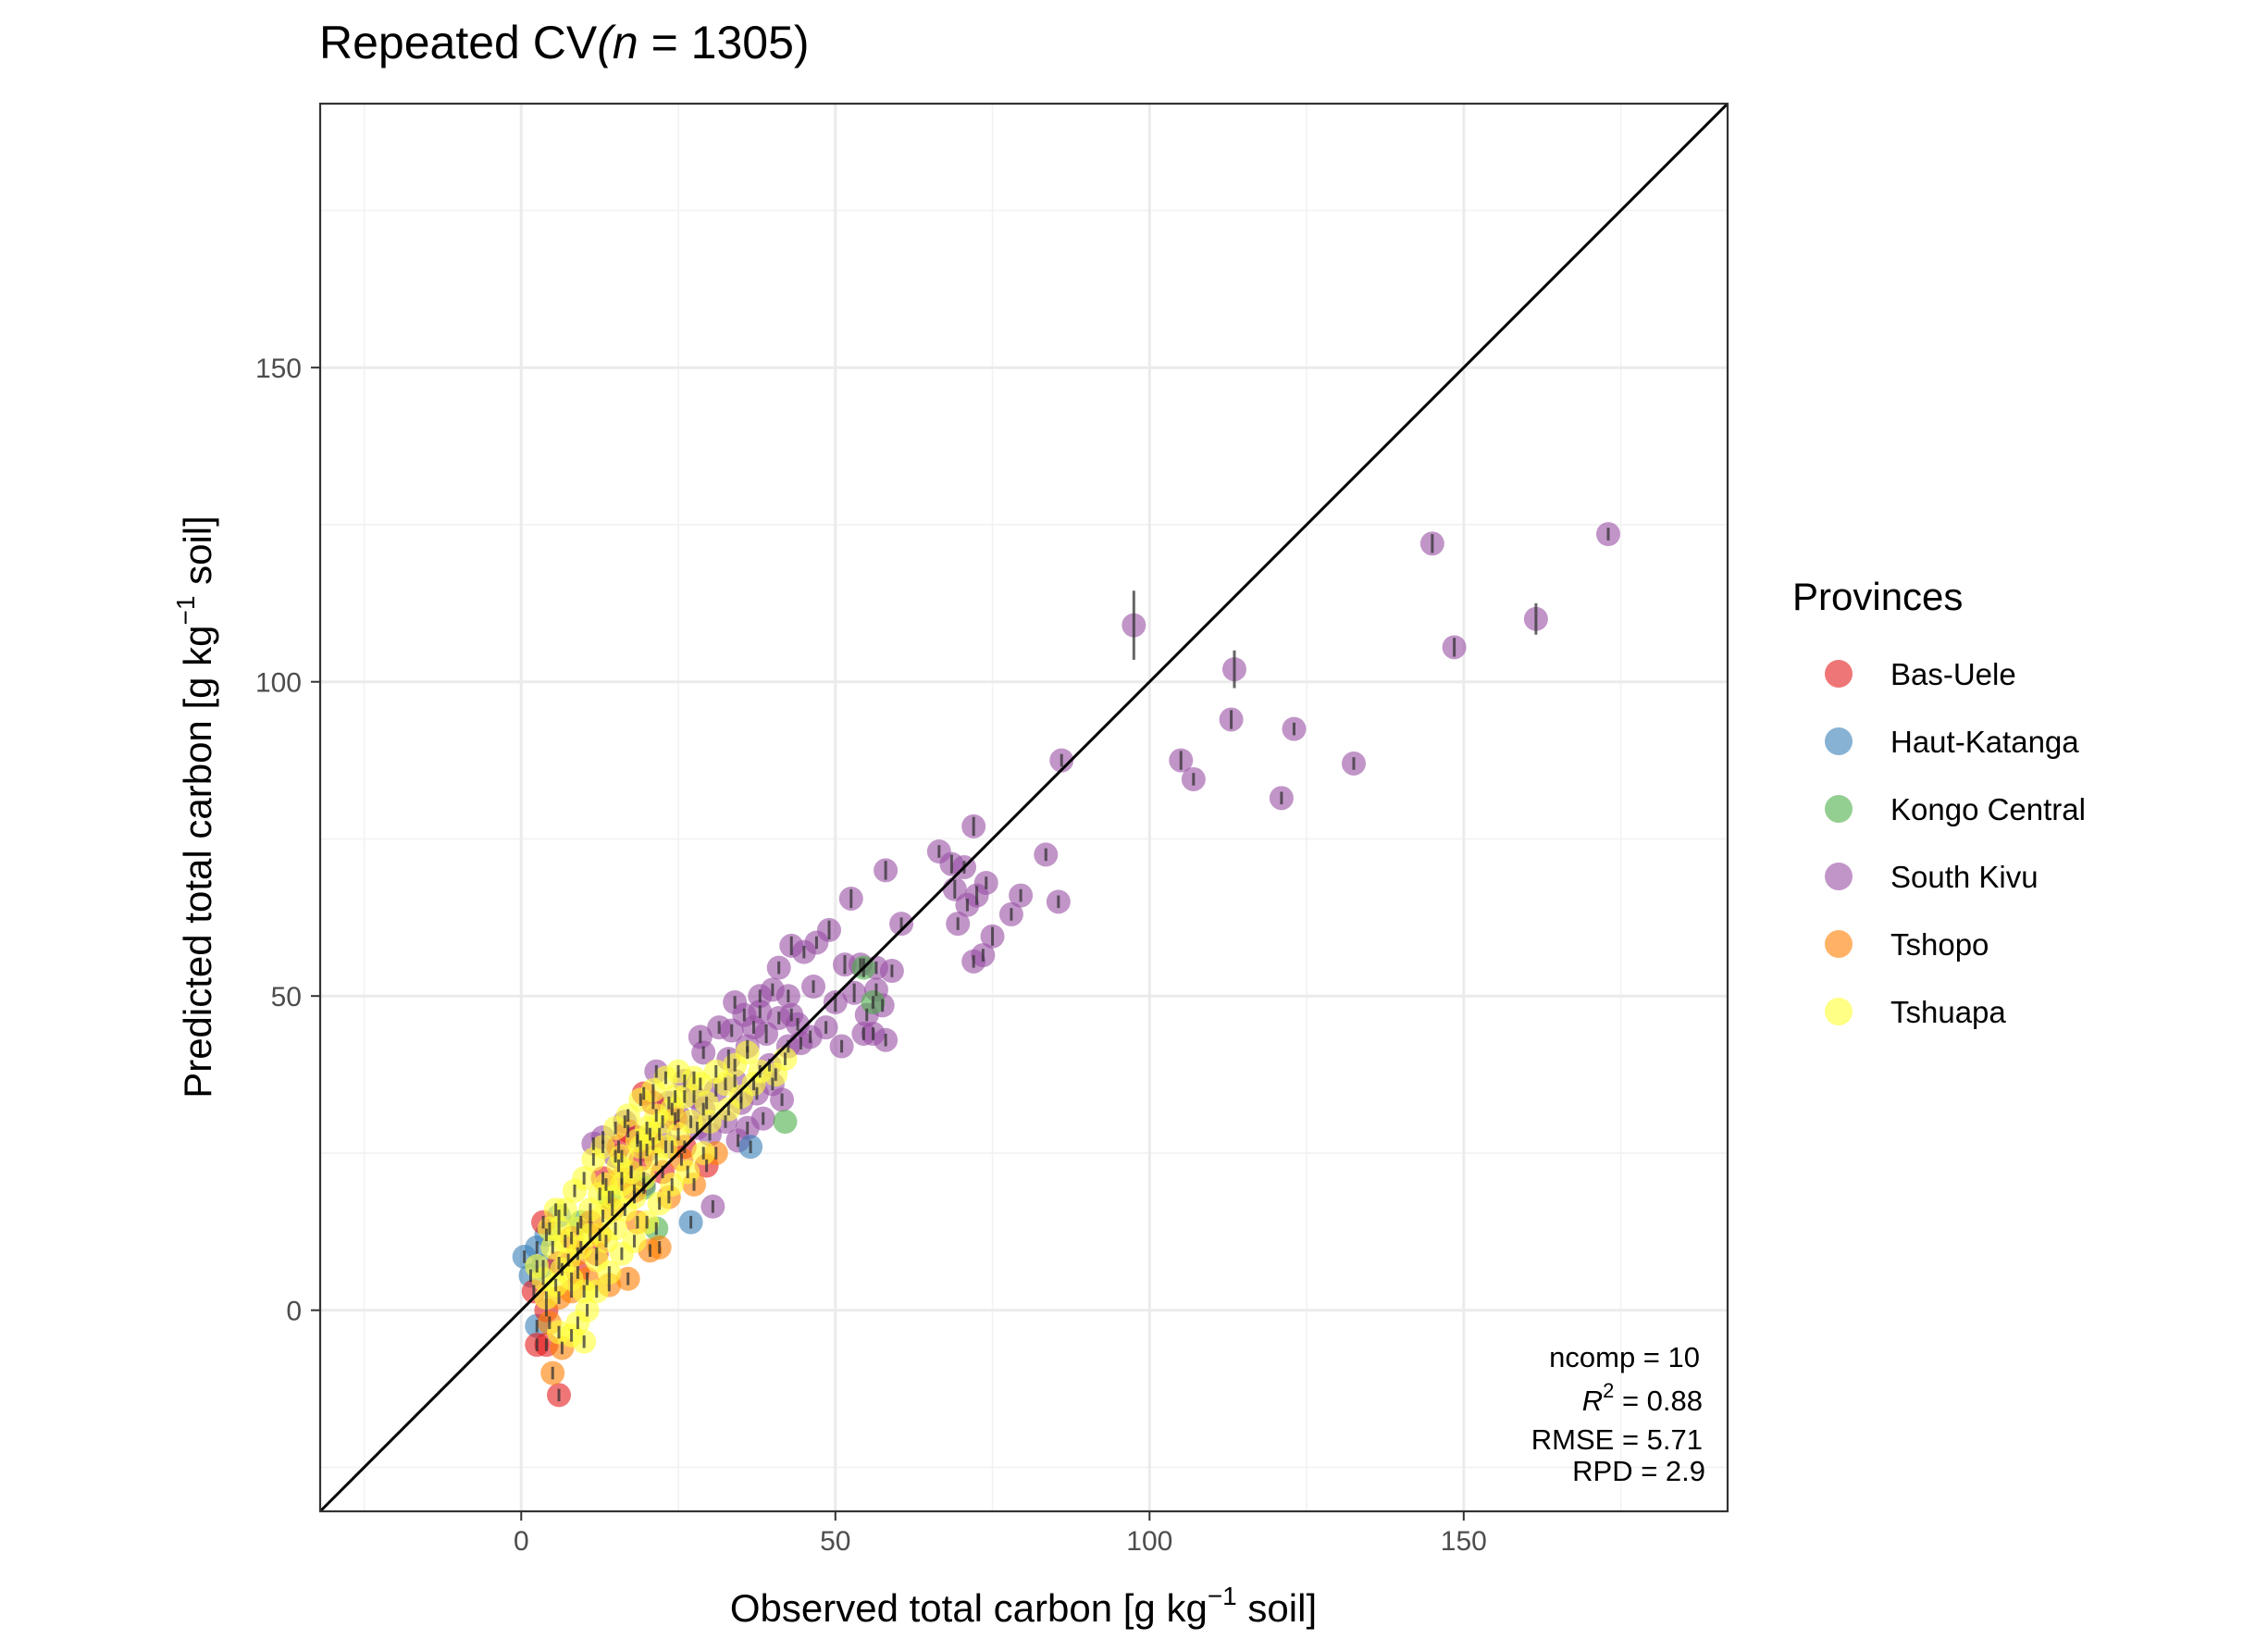  Describe the element at coordinates (286, 997) in the screenshot. I see `y-tick-label: 50` at that location.